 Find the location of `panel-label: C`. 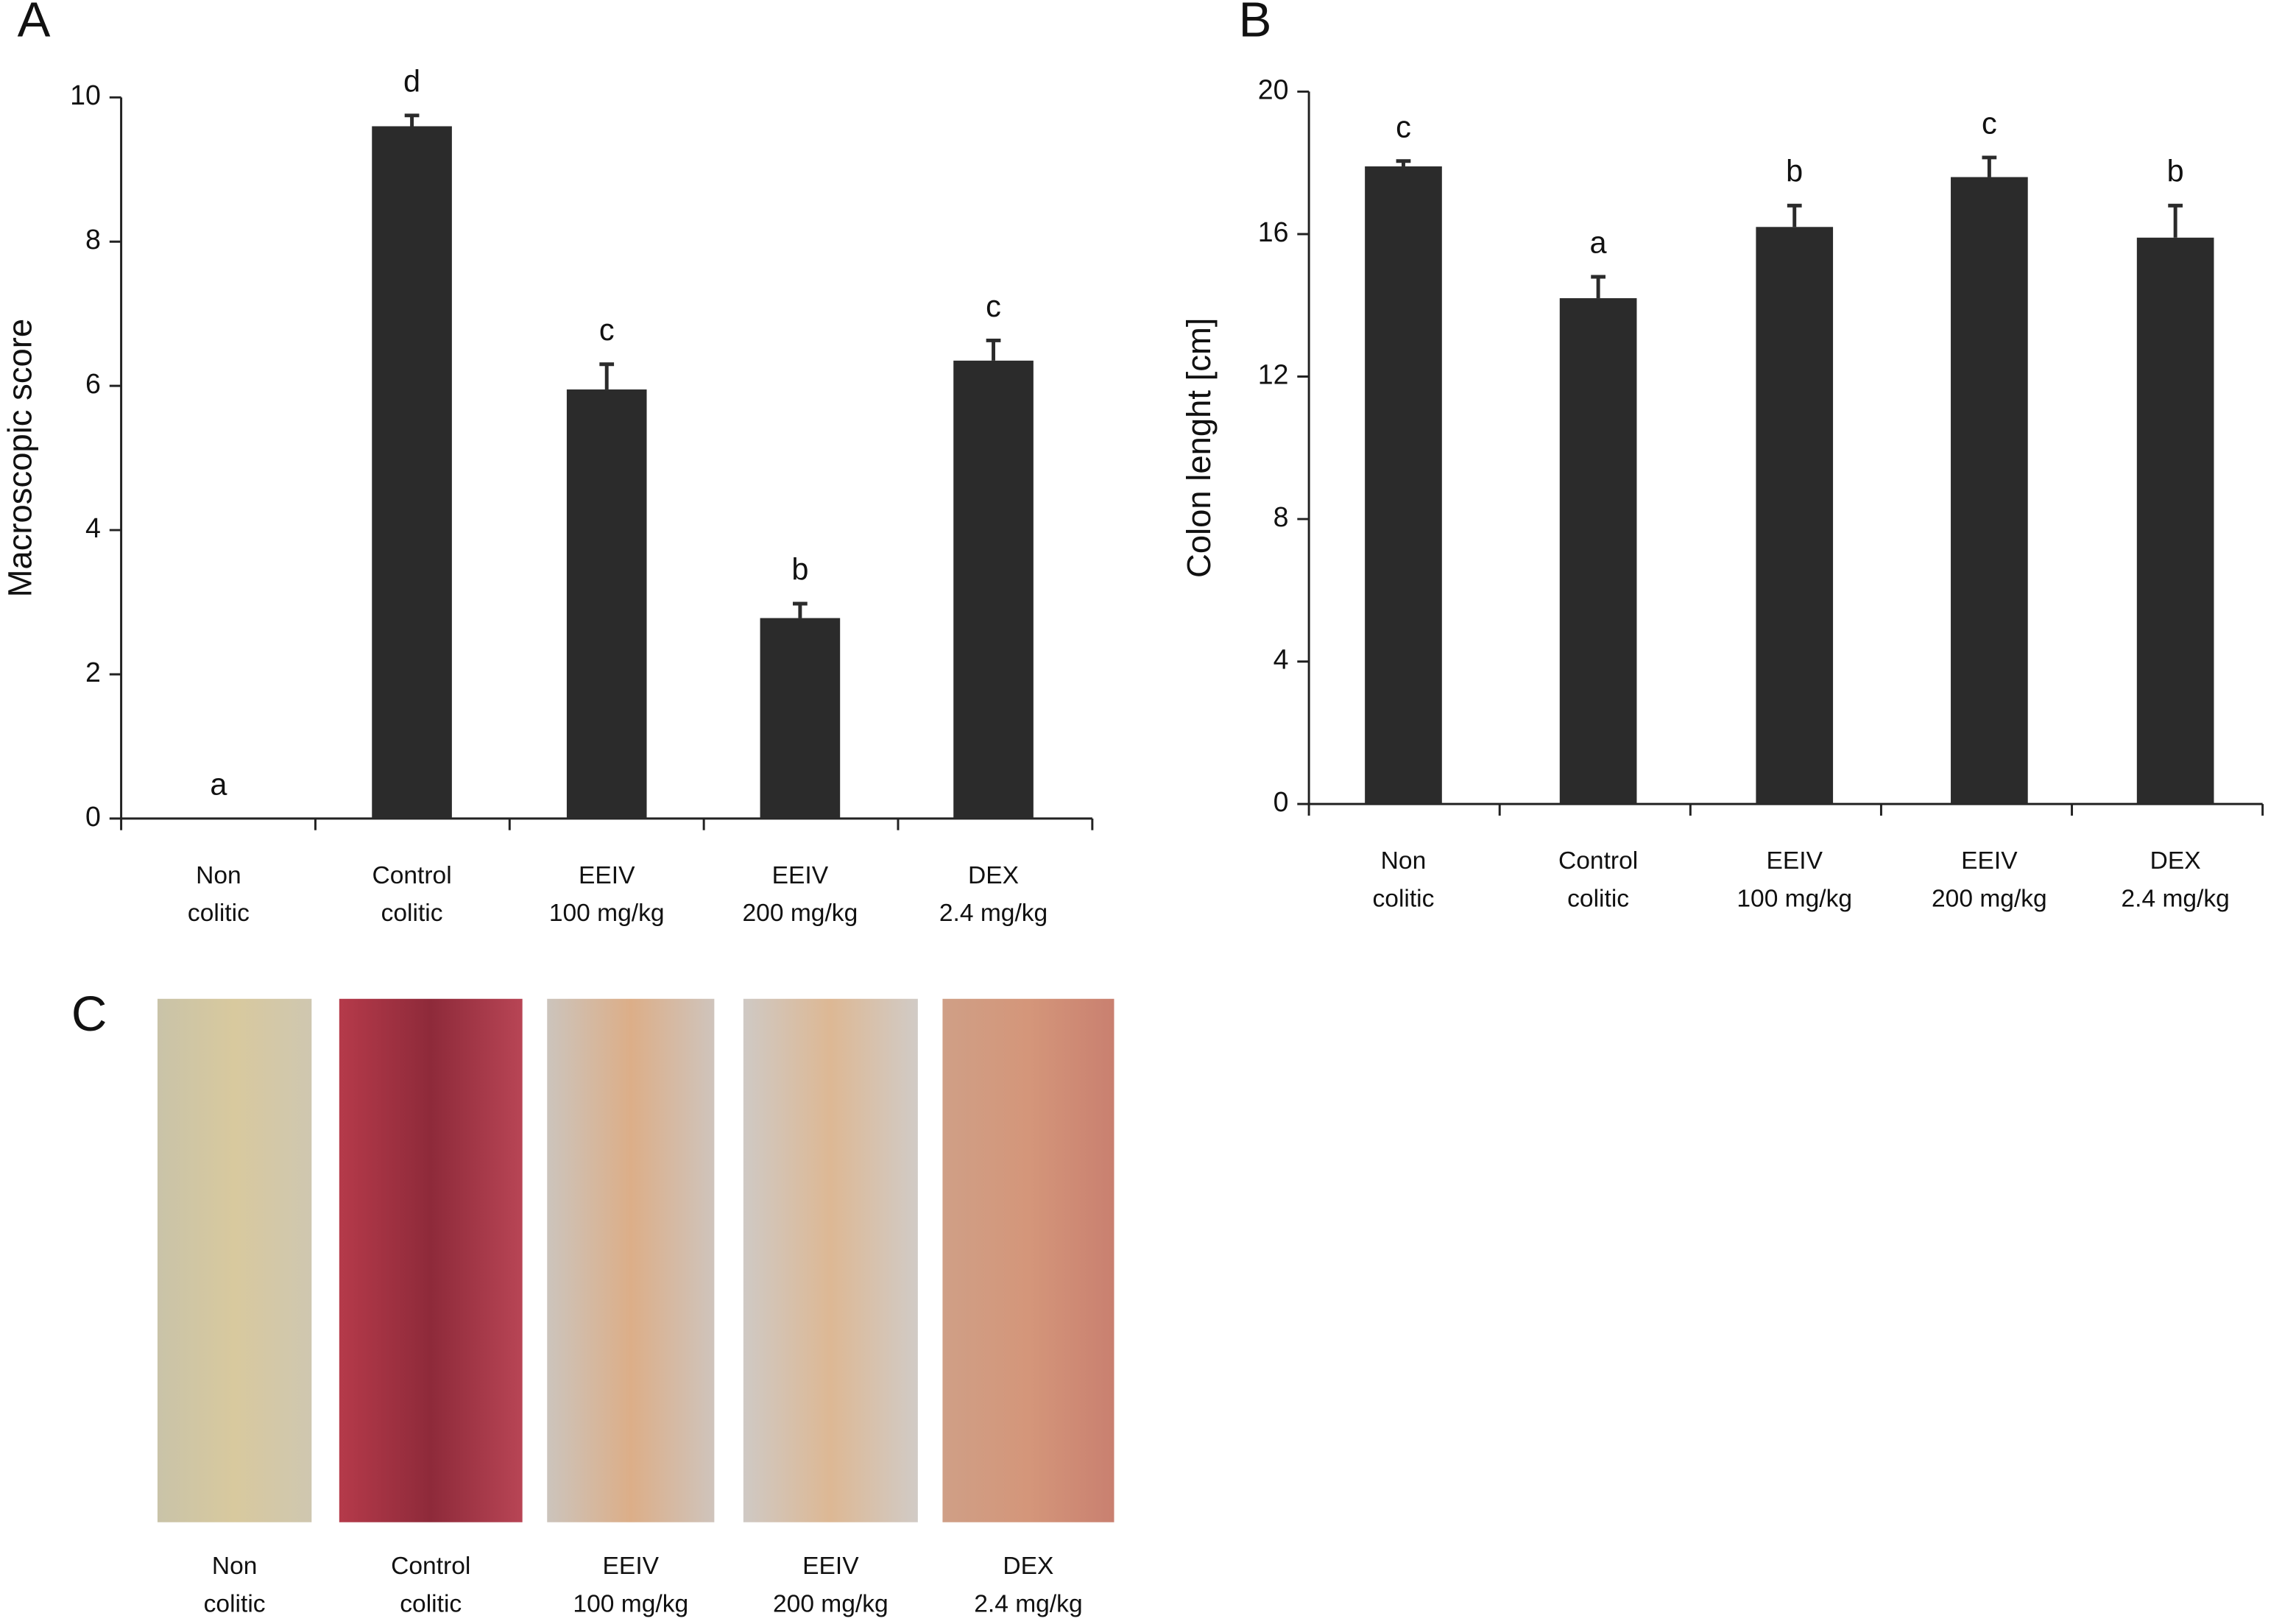

panel-label: C is located at coordinates (89, 1014).